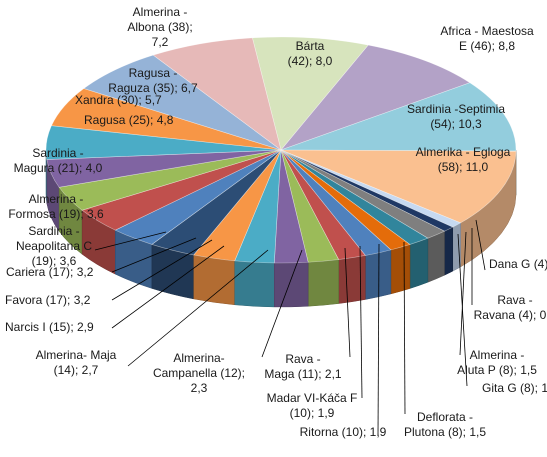  What do you see at coordinates (50, 272) in the screenshot?
I see `data-label: Cariera (17); 3,2` at bounding box center [50, 272].